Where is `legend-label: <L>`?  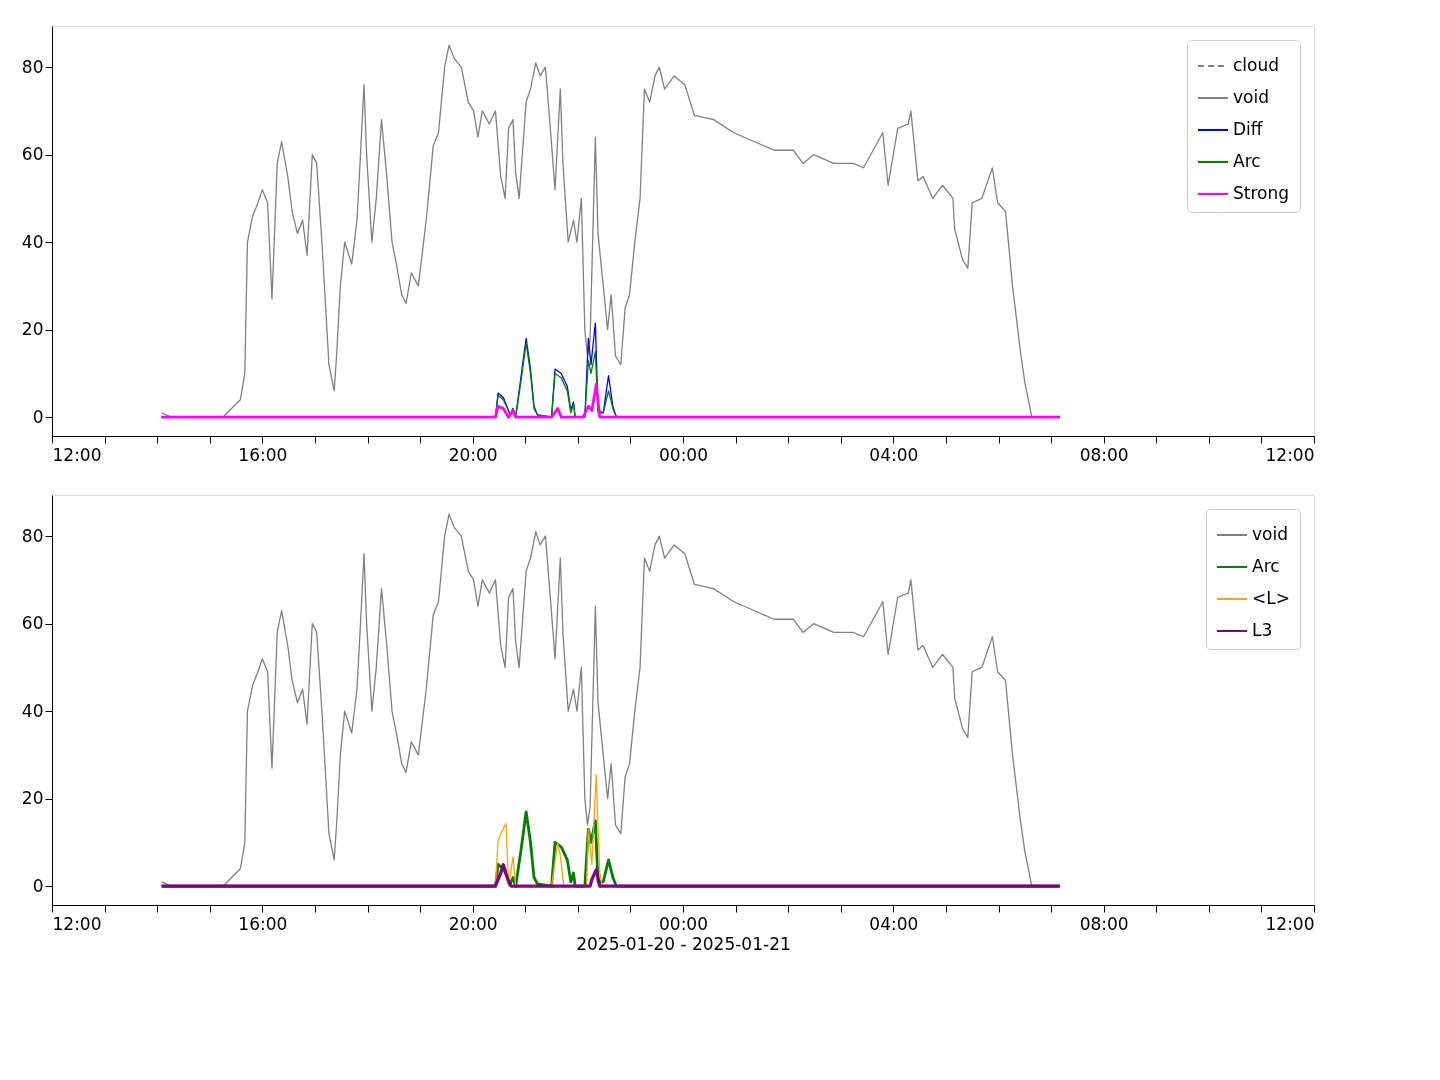
legend-label: <L> is located at coordinates (1271, 598).